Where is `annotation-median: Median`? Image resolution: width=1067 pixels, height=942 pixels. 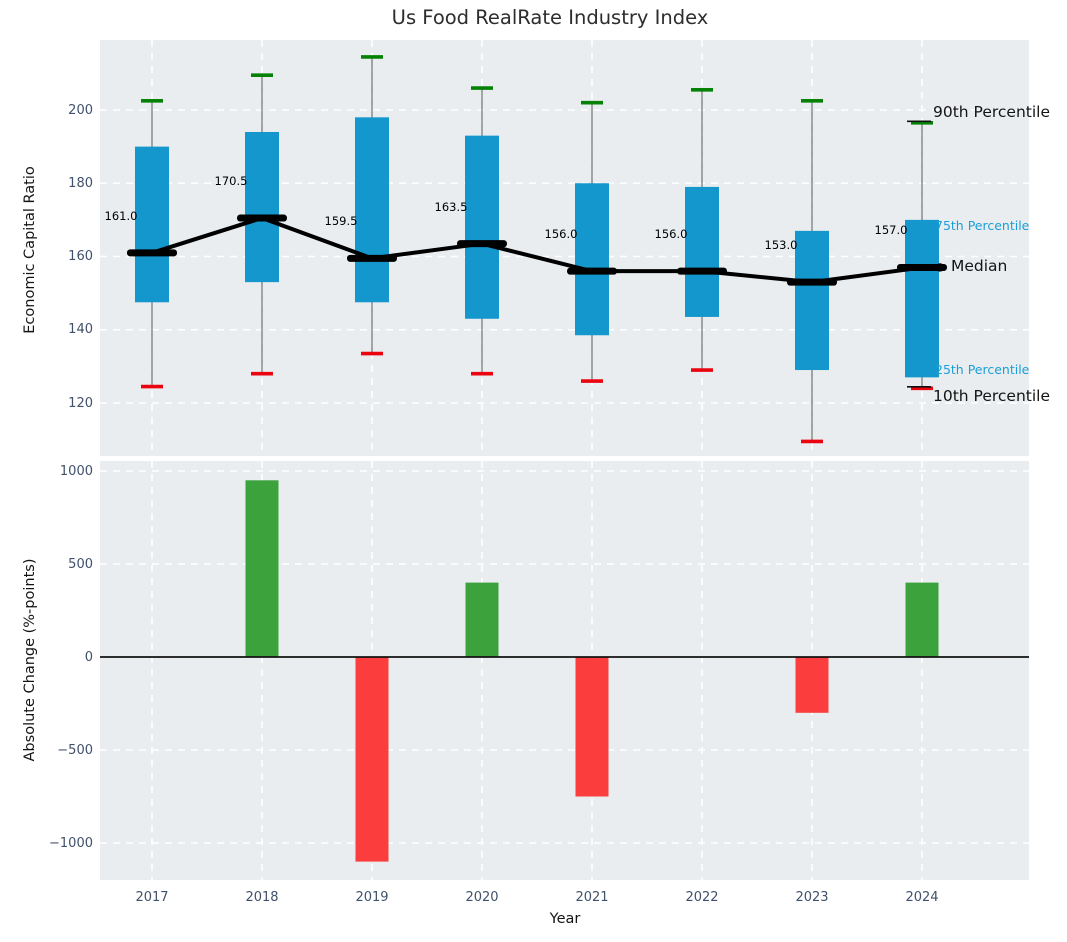 annotation-median: Median is located at coordinates (979, 265).